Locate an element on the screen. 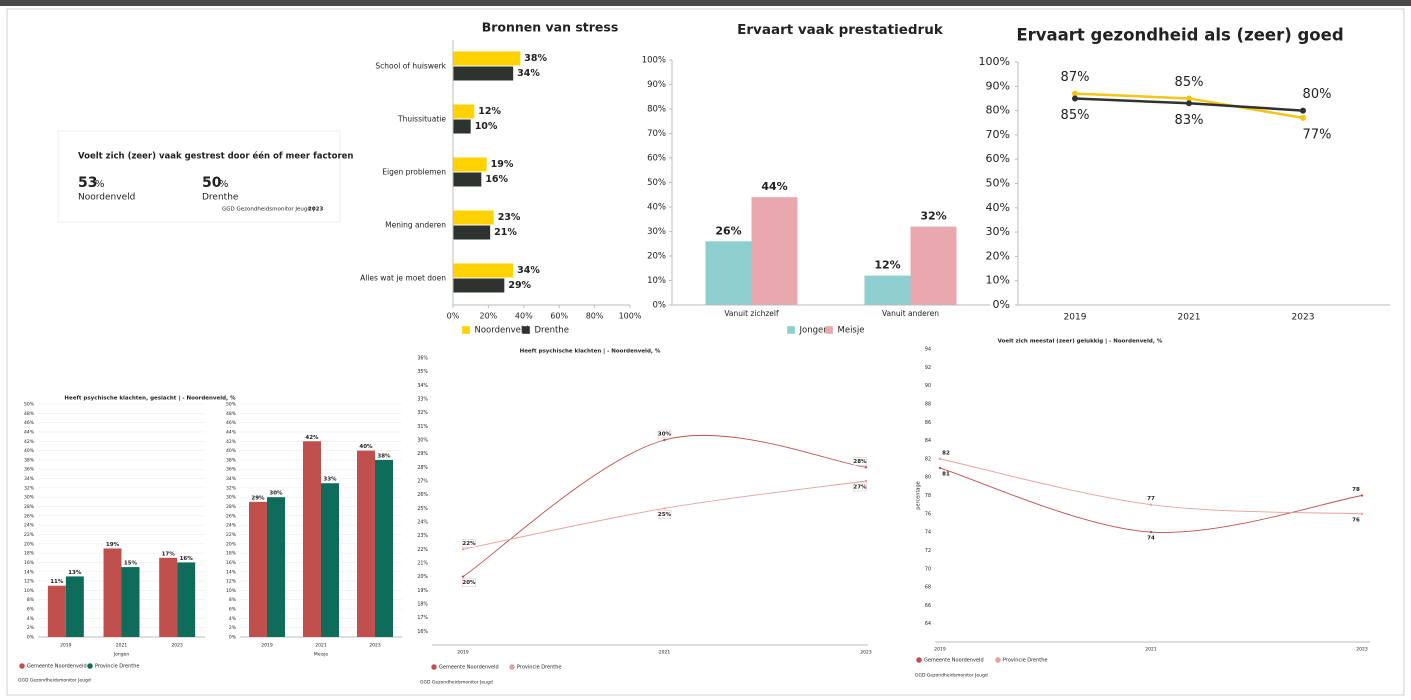  y-tick-label: 72 is located at coordinates (928, 551).